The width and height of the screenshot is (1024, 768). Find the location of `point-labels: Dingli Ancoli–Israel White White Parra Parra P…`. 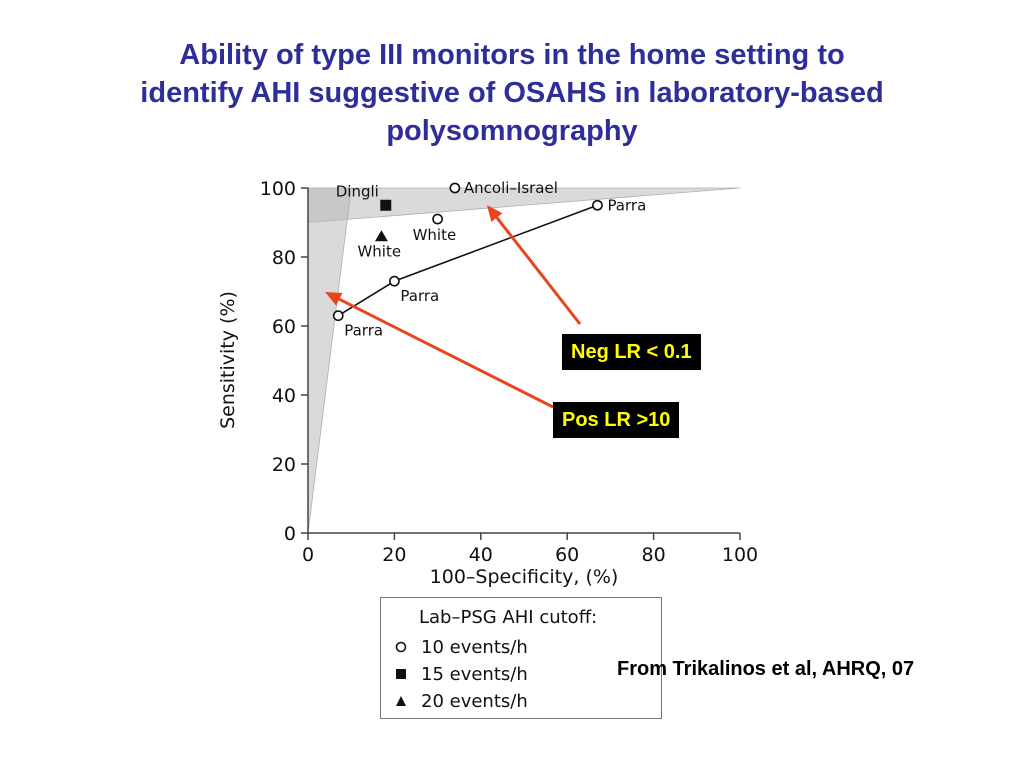

point-labels: Dingli Ancoli–Israel White White Parra Parra P… is located at coordinates (491, 259).